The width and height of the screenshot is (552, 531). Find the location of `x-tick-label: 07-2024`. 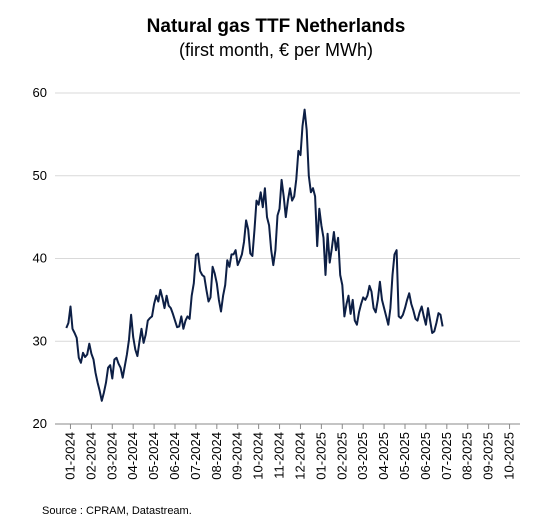

x-tick-label: 07-2024 is located at coordinates (195, 456).